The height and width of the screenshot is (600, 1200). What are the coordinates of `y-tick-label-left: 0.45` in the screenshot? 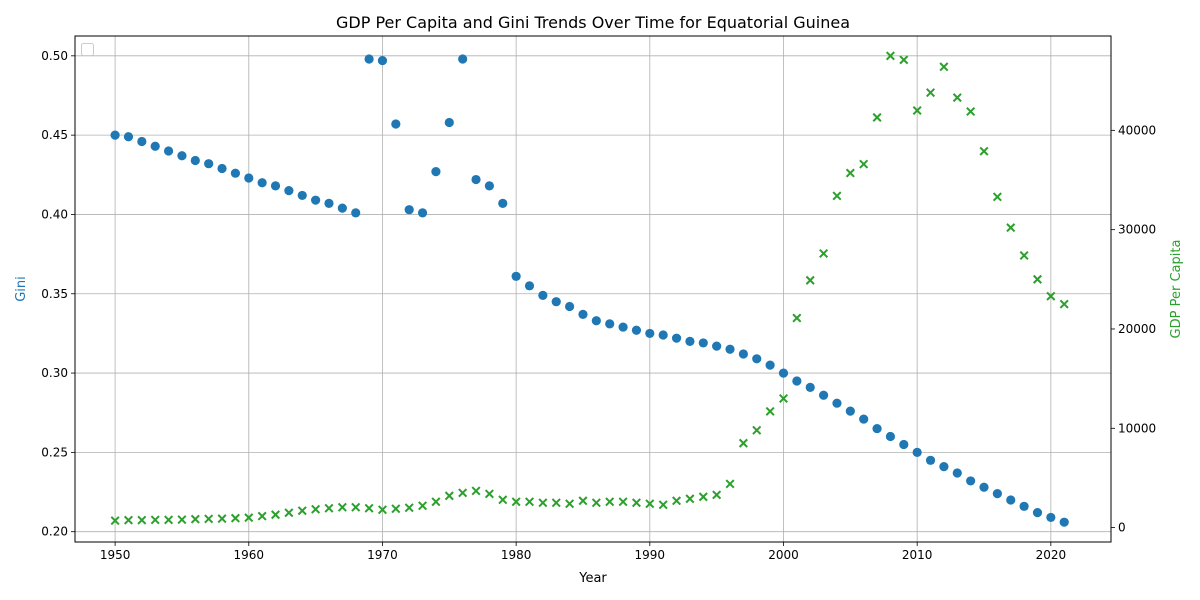 It's located at (54, 135).